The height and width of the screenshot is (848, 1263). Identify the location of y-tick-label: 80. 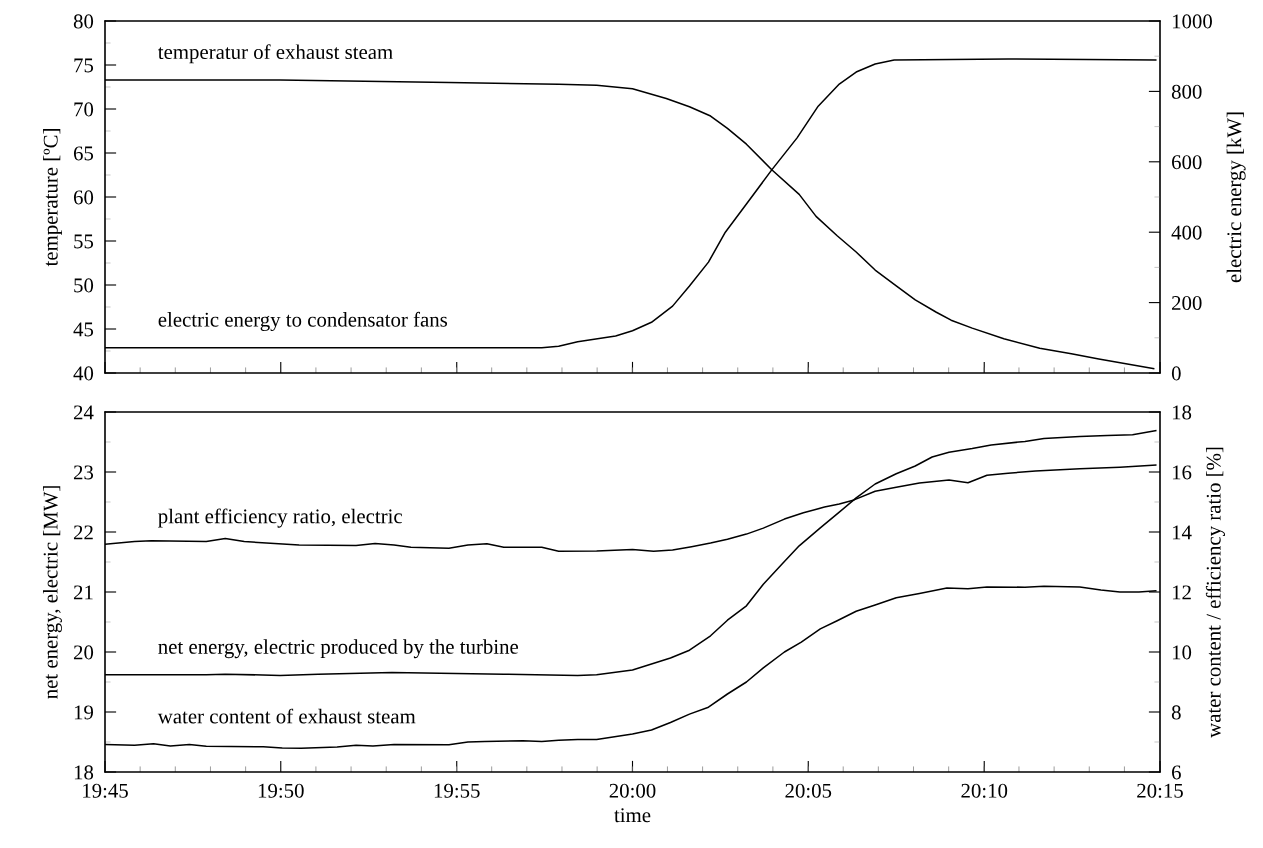
(83, 21).